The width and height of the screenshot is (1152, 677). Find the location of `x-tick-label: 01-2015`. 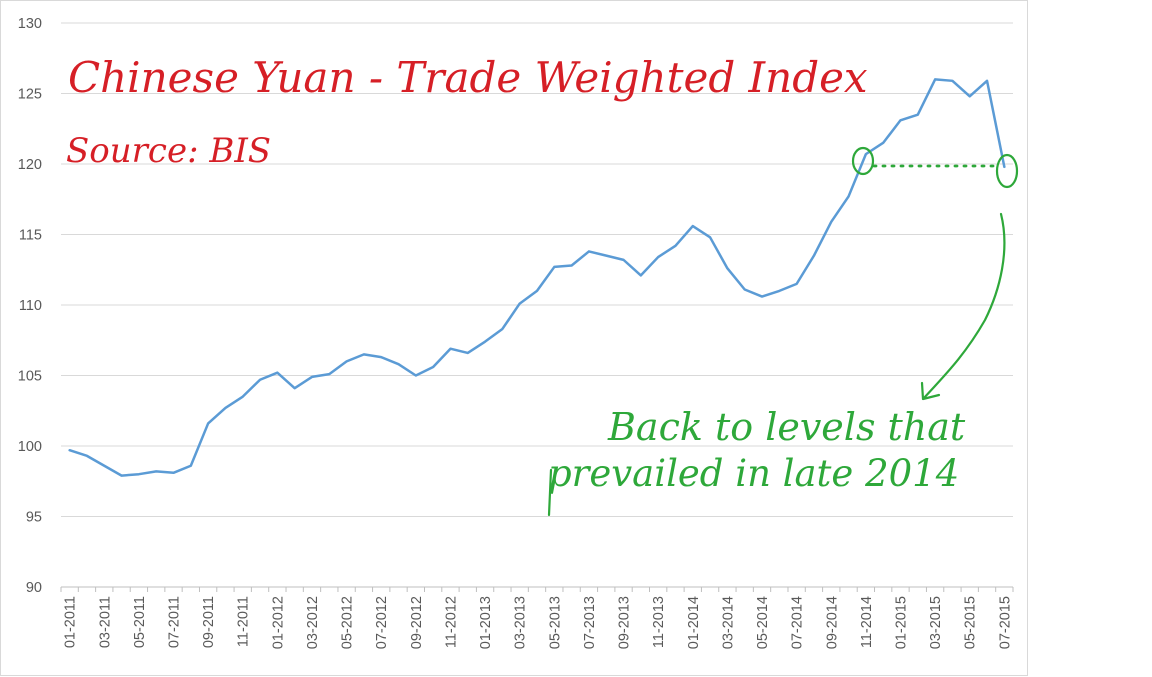

x-tick-label: 01-2015 is located at coordinates (901, 622).